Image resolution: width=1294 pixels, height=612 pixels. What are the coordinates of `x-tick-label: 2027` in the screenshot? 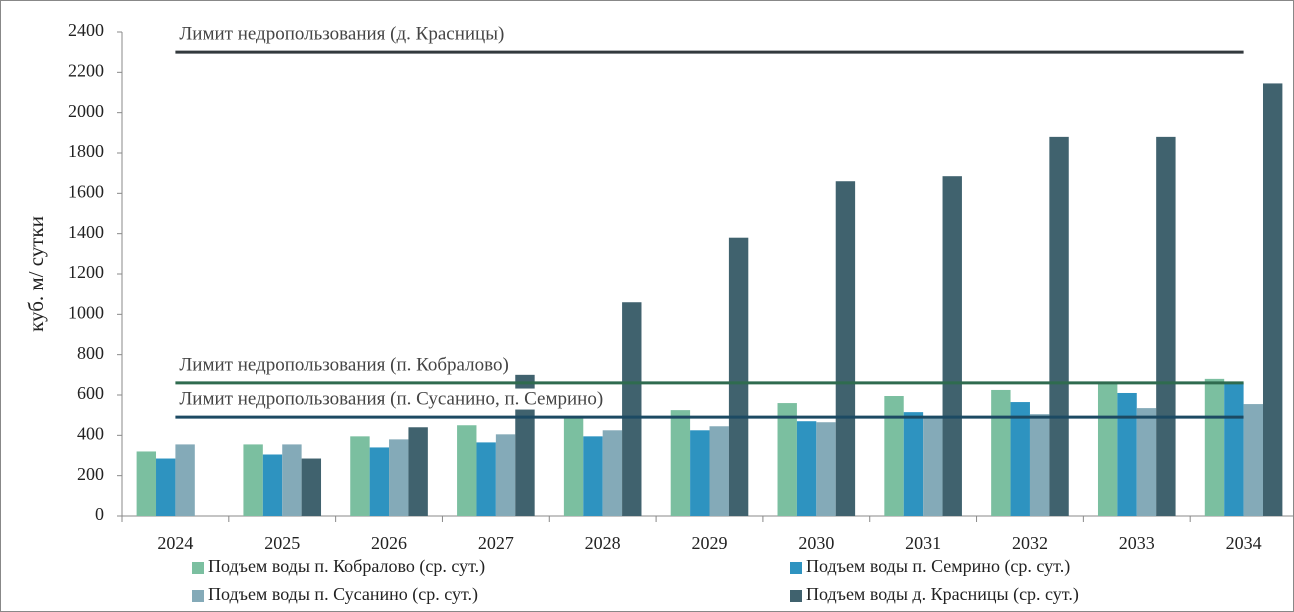 It's located at (496, 543).